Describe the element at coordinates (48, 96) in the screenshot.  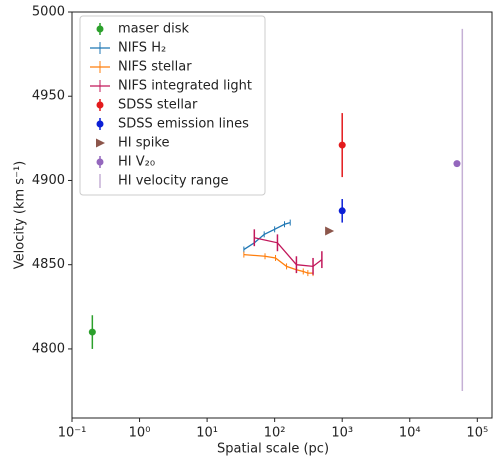
I see `y-tick-label: 4950` at that location.